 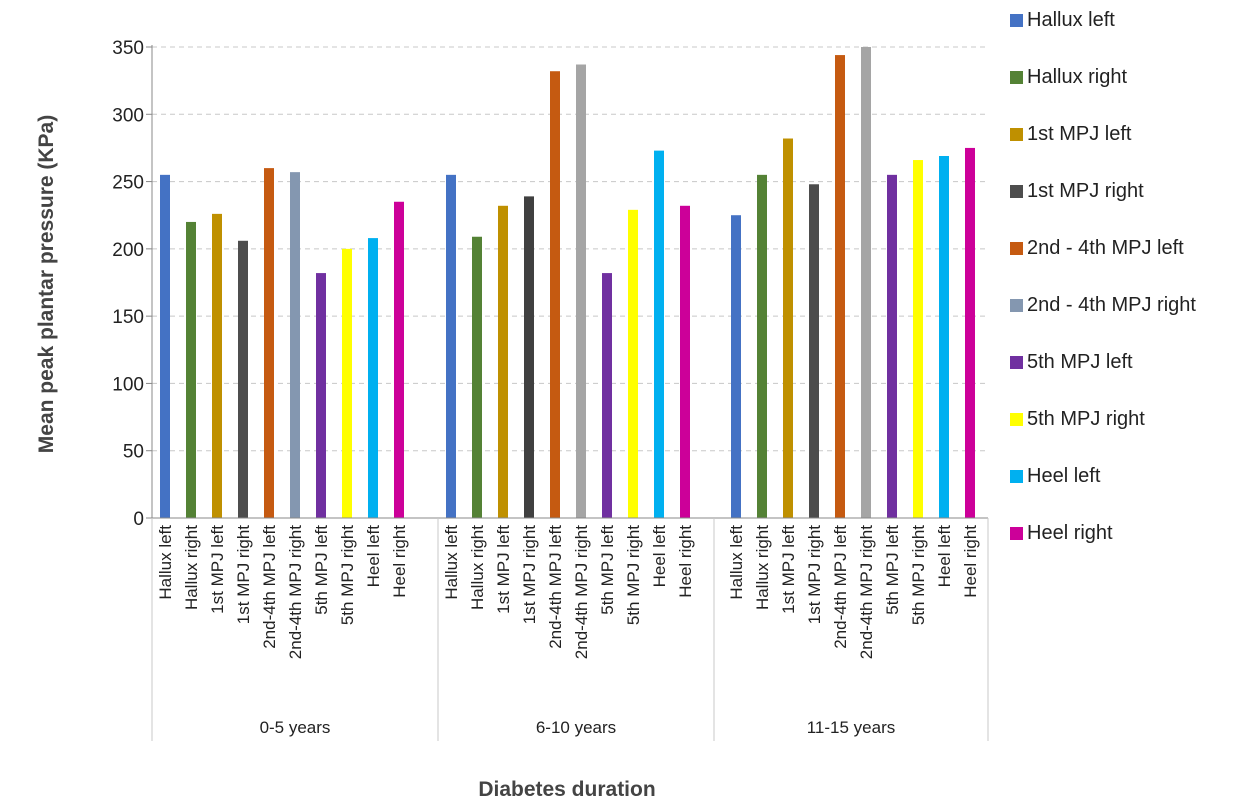 What do you see at coordinates (1086, 418) in the screenshot?
I see `legend-label: 5th MPJ right` at bounding box center [1086, 418].